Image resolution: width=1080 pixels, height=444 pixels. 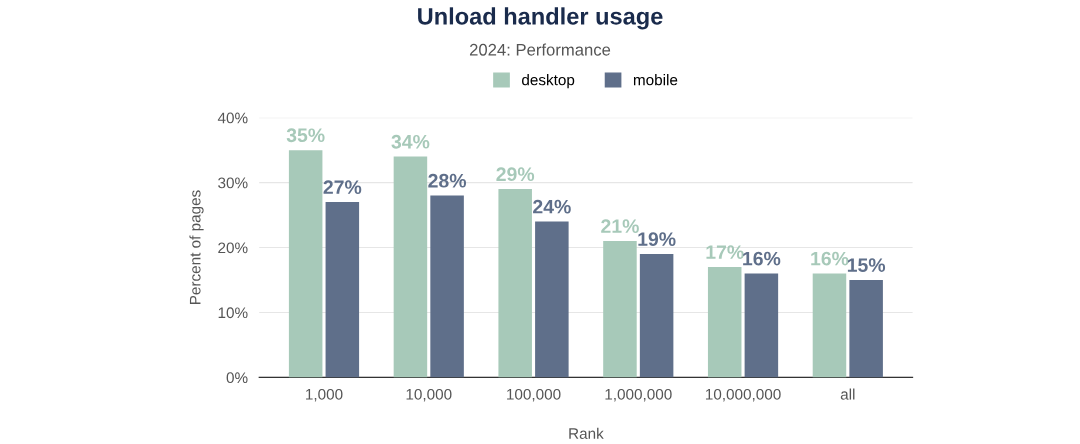 I want to click on data-label: 34%, so click(x=410, y=141).